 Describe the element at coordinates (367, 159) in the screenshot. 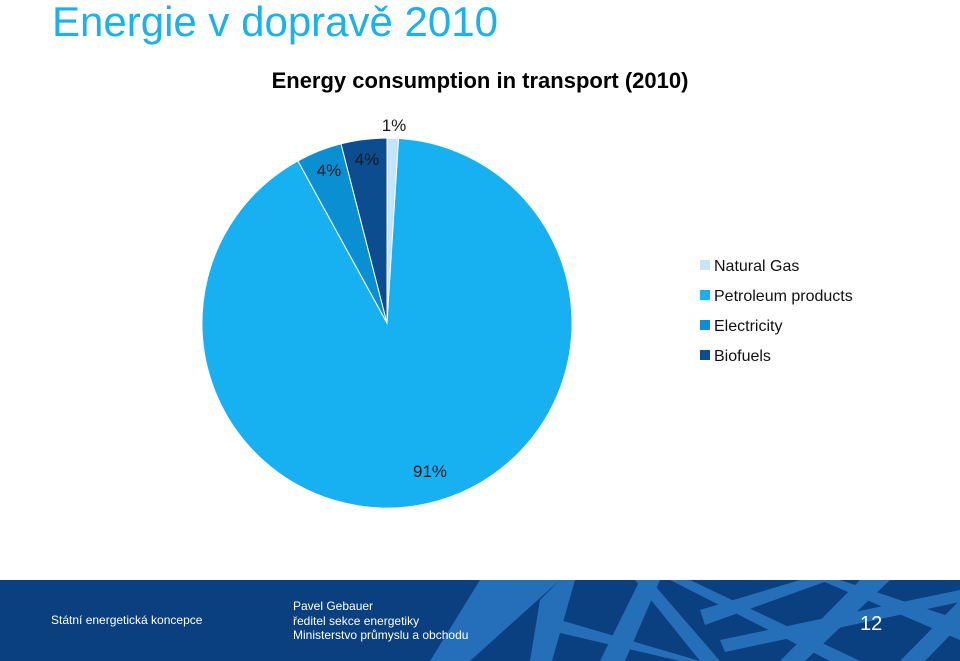

I see `slice-label-biofuels: 4%` at that location.